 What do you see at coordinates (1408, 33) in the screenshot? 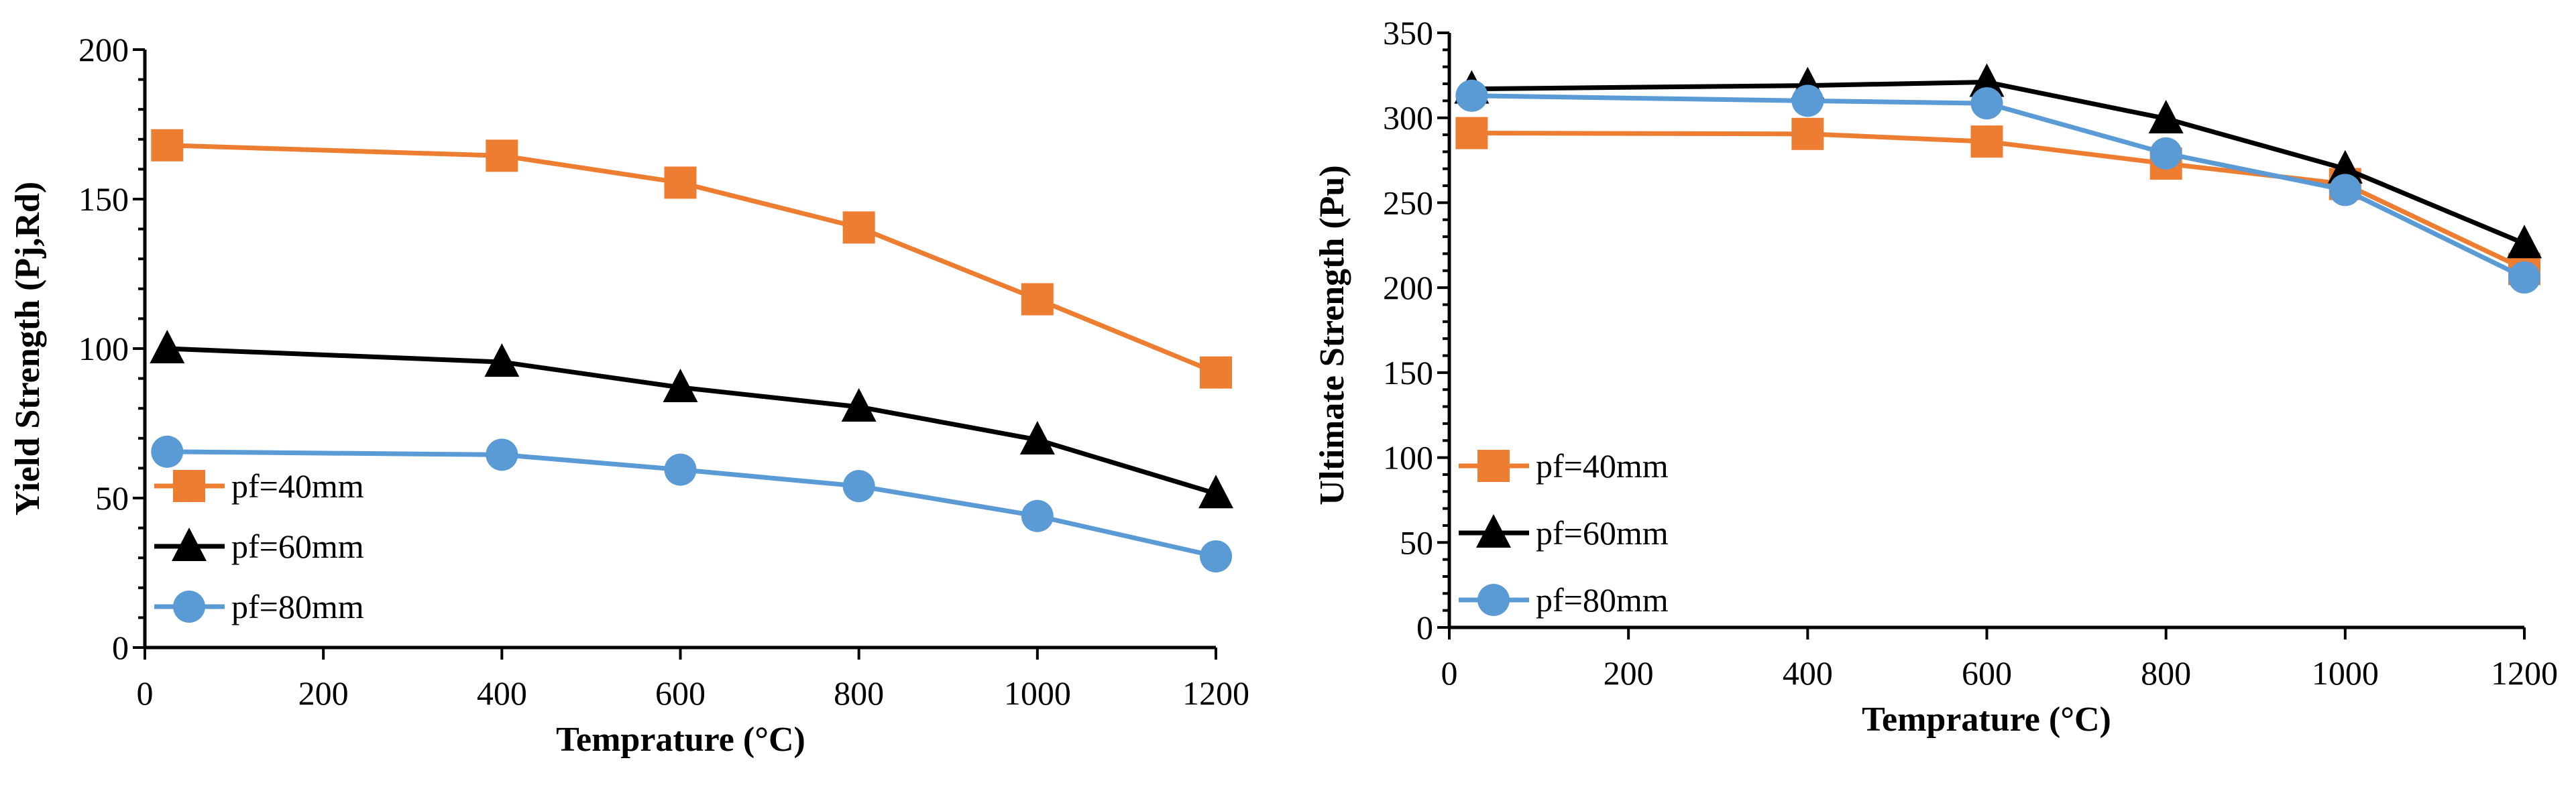
I see `y-tick-label: 350` at bounding box center [1408, 33].